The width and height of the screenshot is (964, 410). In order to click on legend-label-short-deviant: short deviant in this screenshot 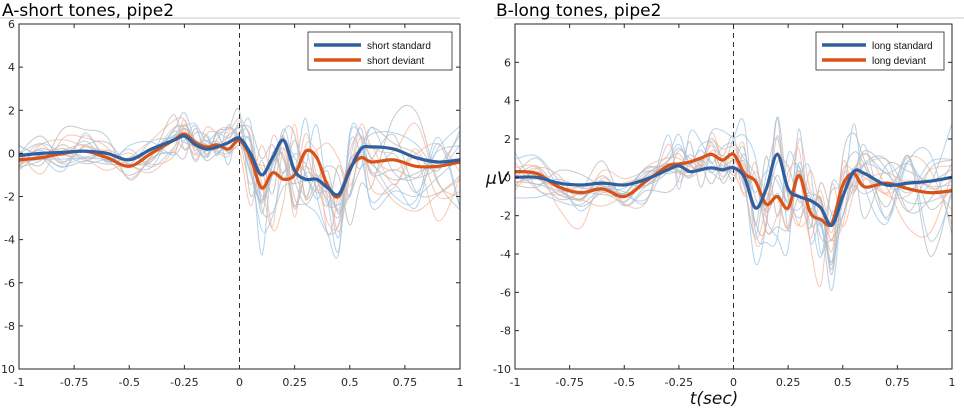, I will do `click(395, 61)`.